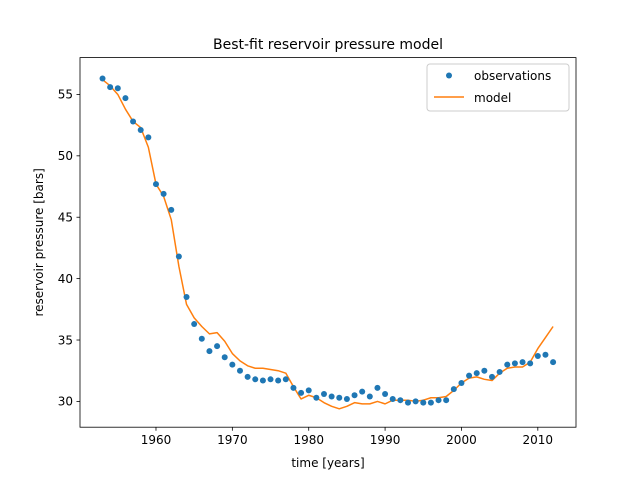 This screenshot has height=480, width=640. I want to click on x-axis: 1960 1970 1980 1990 2000 2010, so click(347, 437).